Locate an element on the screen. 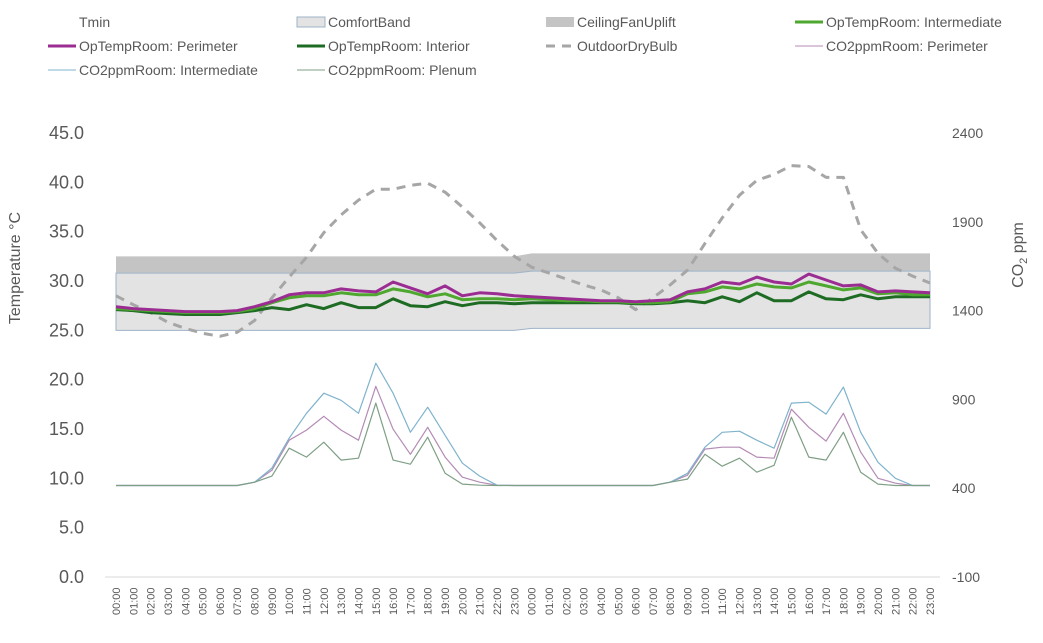  legend-item-optemproom-intermediate: OpTempRoom: Intermediate is located at coordinates (898, 22).